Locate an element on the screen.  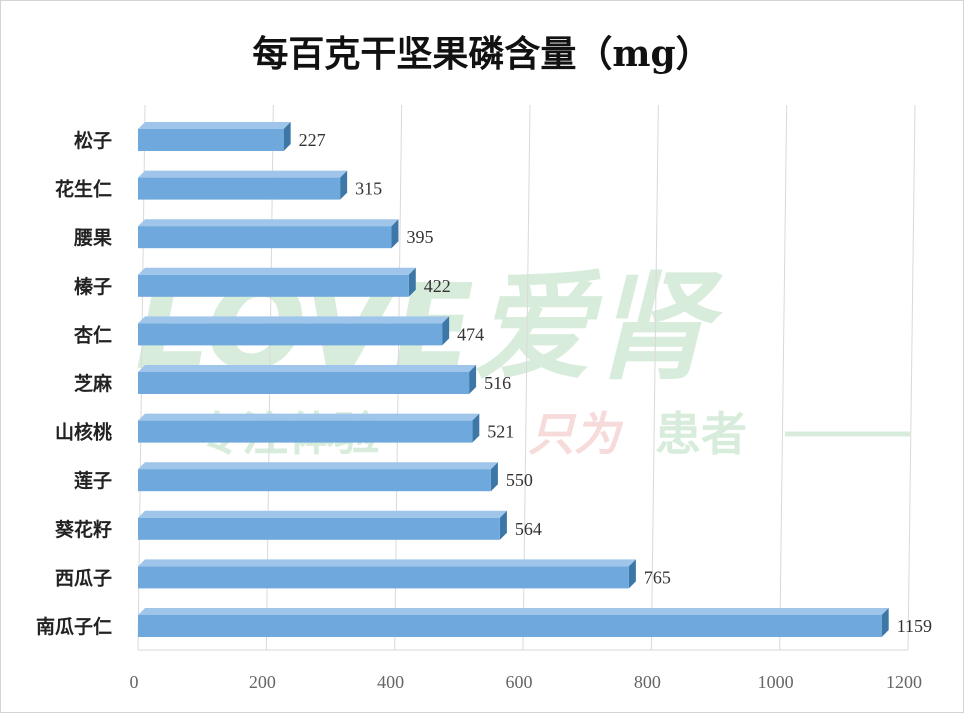
data-label: 765 is located at coordinates (657, 577).